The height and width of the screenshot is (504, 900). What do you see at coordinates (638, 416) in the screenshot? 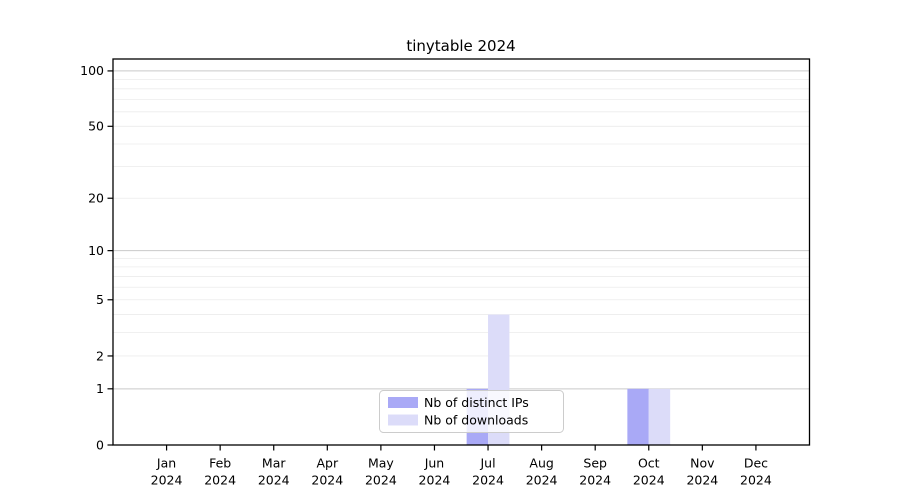
I see `bar-oct-distinct-ips` at bounding box center [638, 416].